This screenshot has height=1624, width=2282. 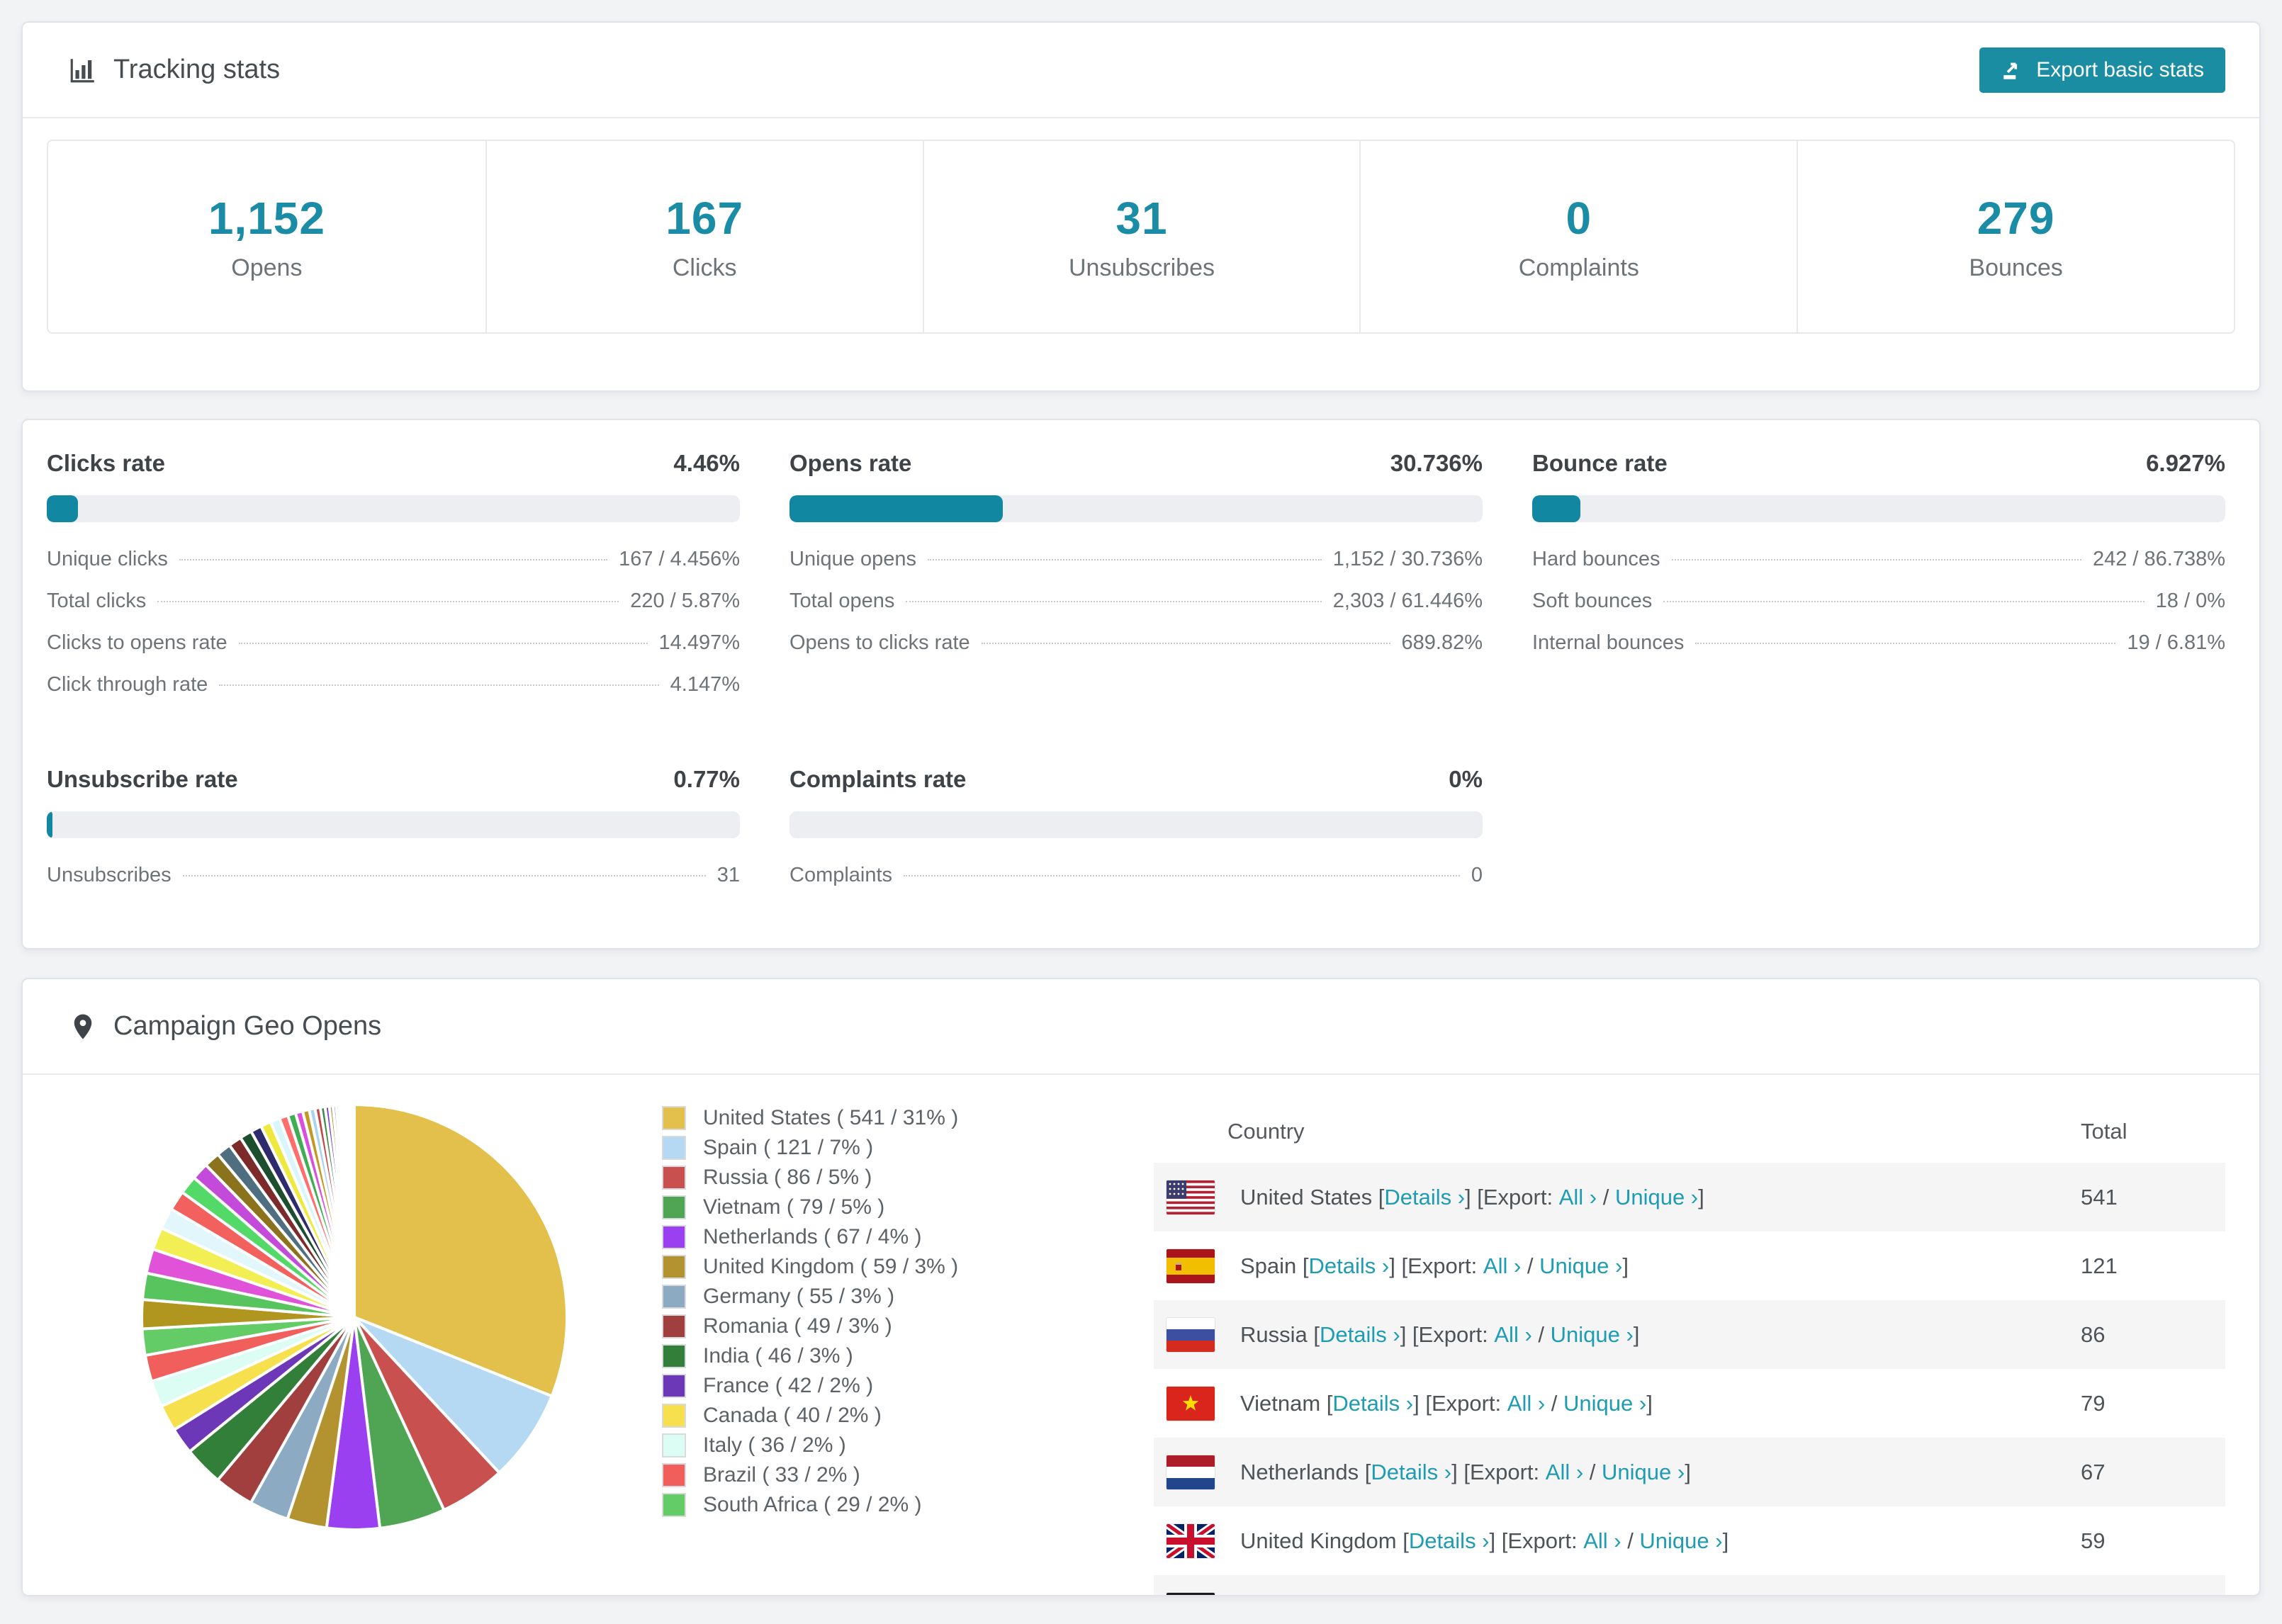 I want to click on stat-row-unsubscribes: Unsubscribes 31, so click(x=394, y=885).